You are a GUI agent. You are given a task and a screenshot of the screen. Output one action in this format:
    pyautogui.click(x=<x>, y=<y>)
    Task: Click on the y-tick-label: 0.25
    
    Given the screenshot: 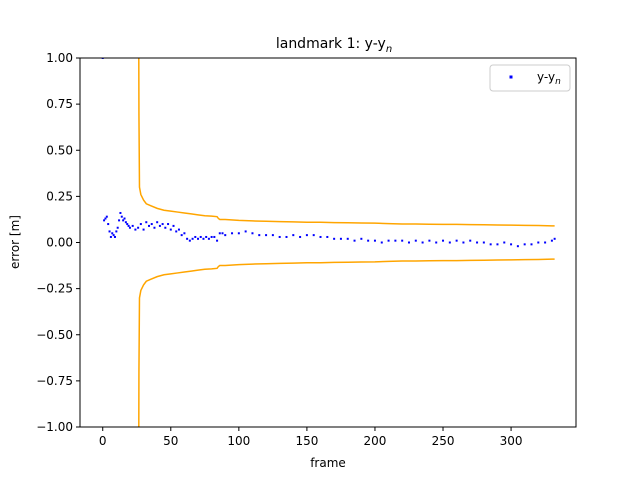 What is the action you would take?
    pyautogui.click(x=59, y=196)
    